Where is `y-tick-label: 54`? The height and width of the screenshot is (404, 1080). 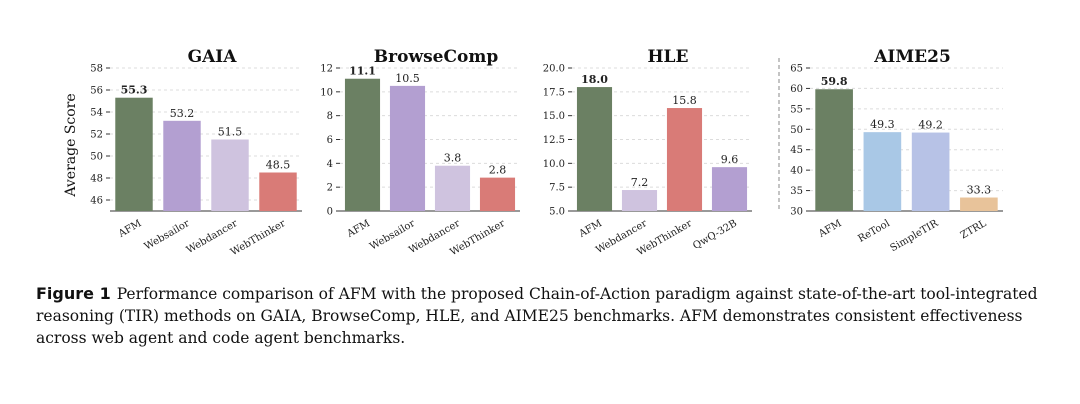 y-tick-label: 54 is located at coordinates (96, 113).